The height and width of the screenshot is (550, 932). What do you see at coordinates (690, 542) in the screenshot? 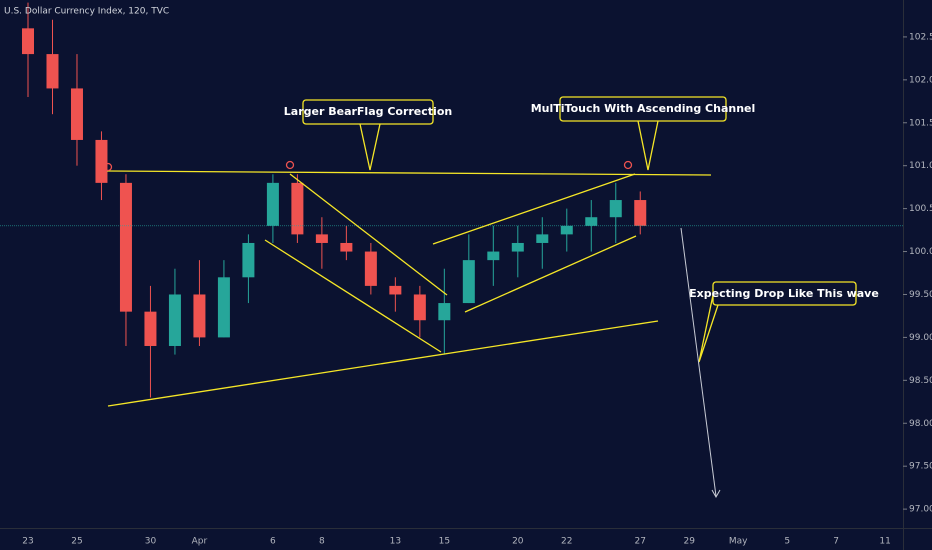
I see `x-tick-label: 29` at bounding box center [690, 542].